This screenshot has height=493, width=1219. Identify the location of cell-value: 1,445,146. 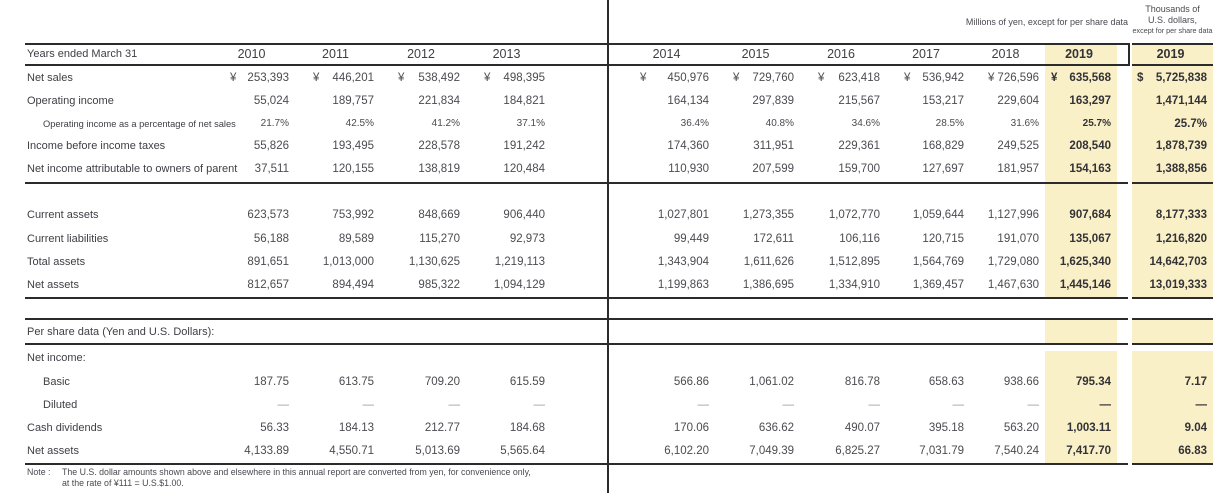
(1085, 284).